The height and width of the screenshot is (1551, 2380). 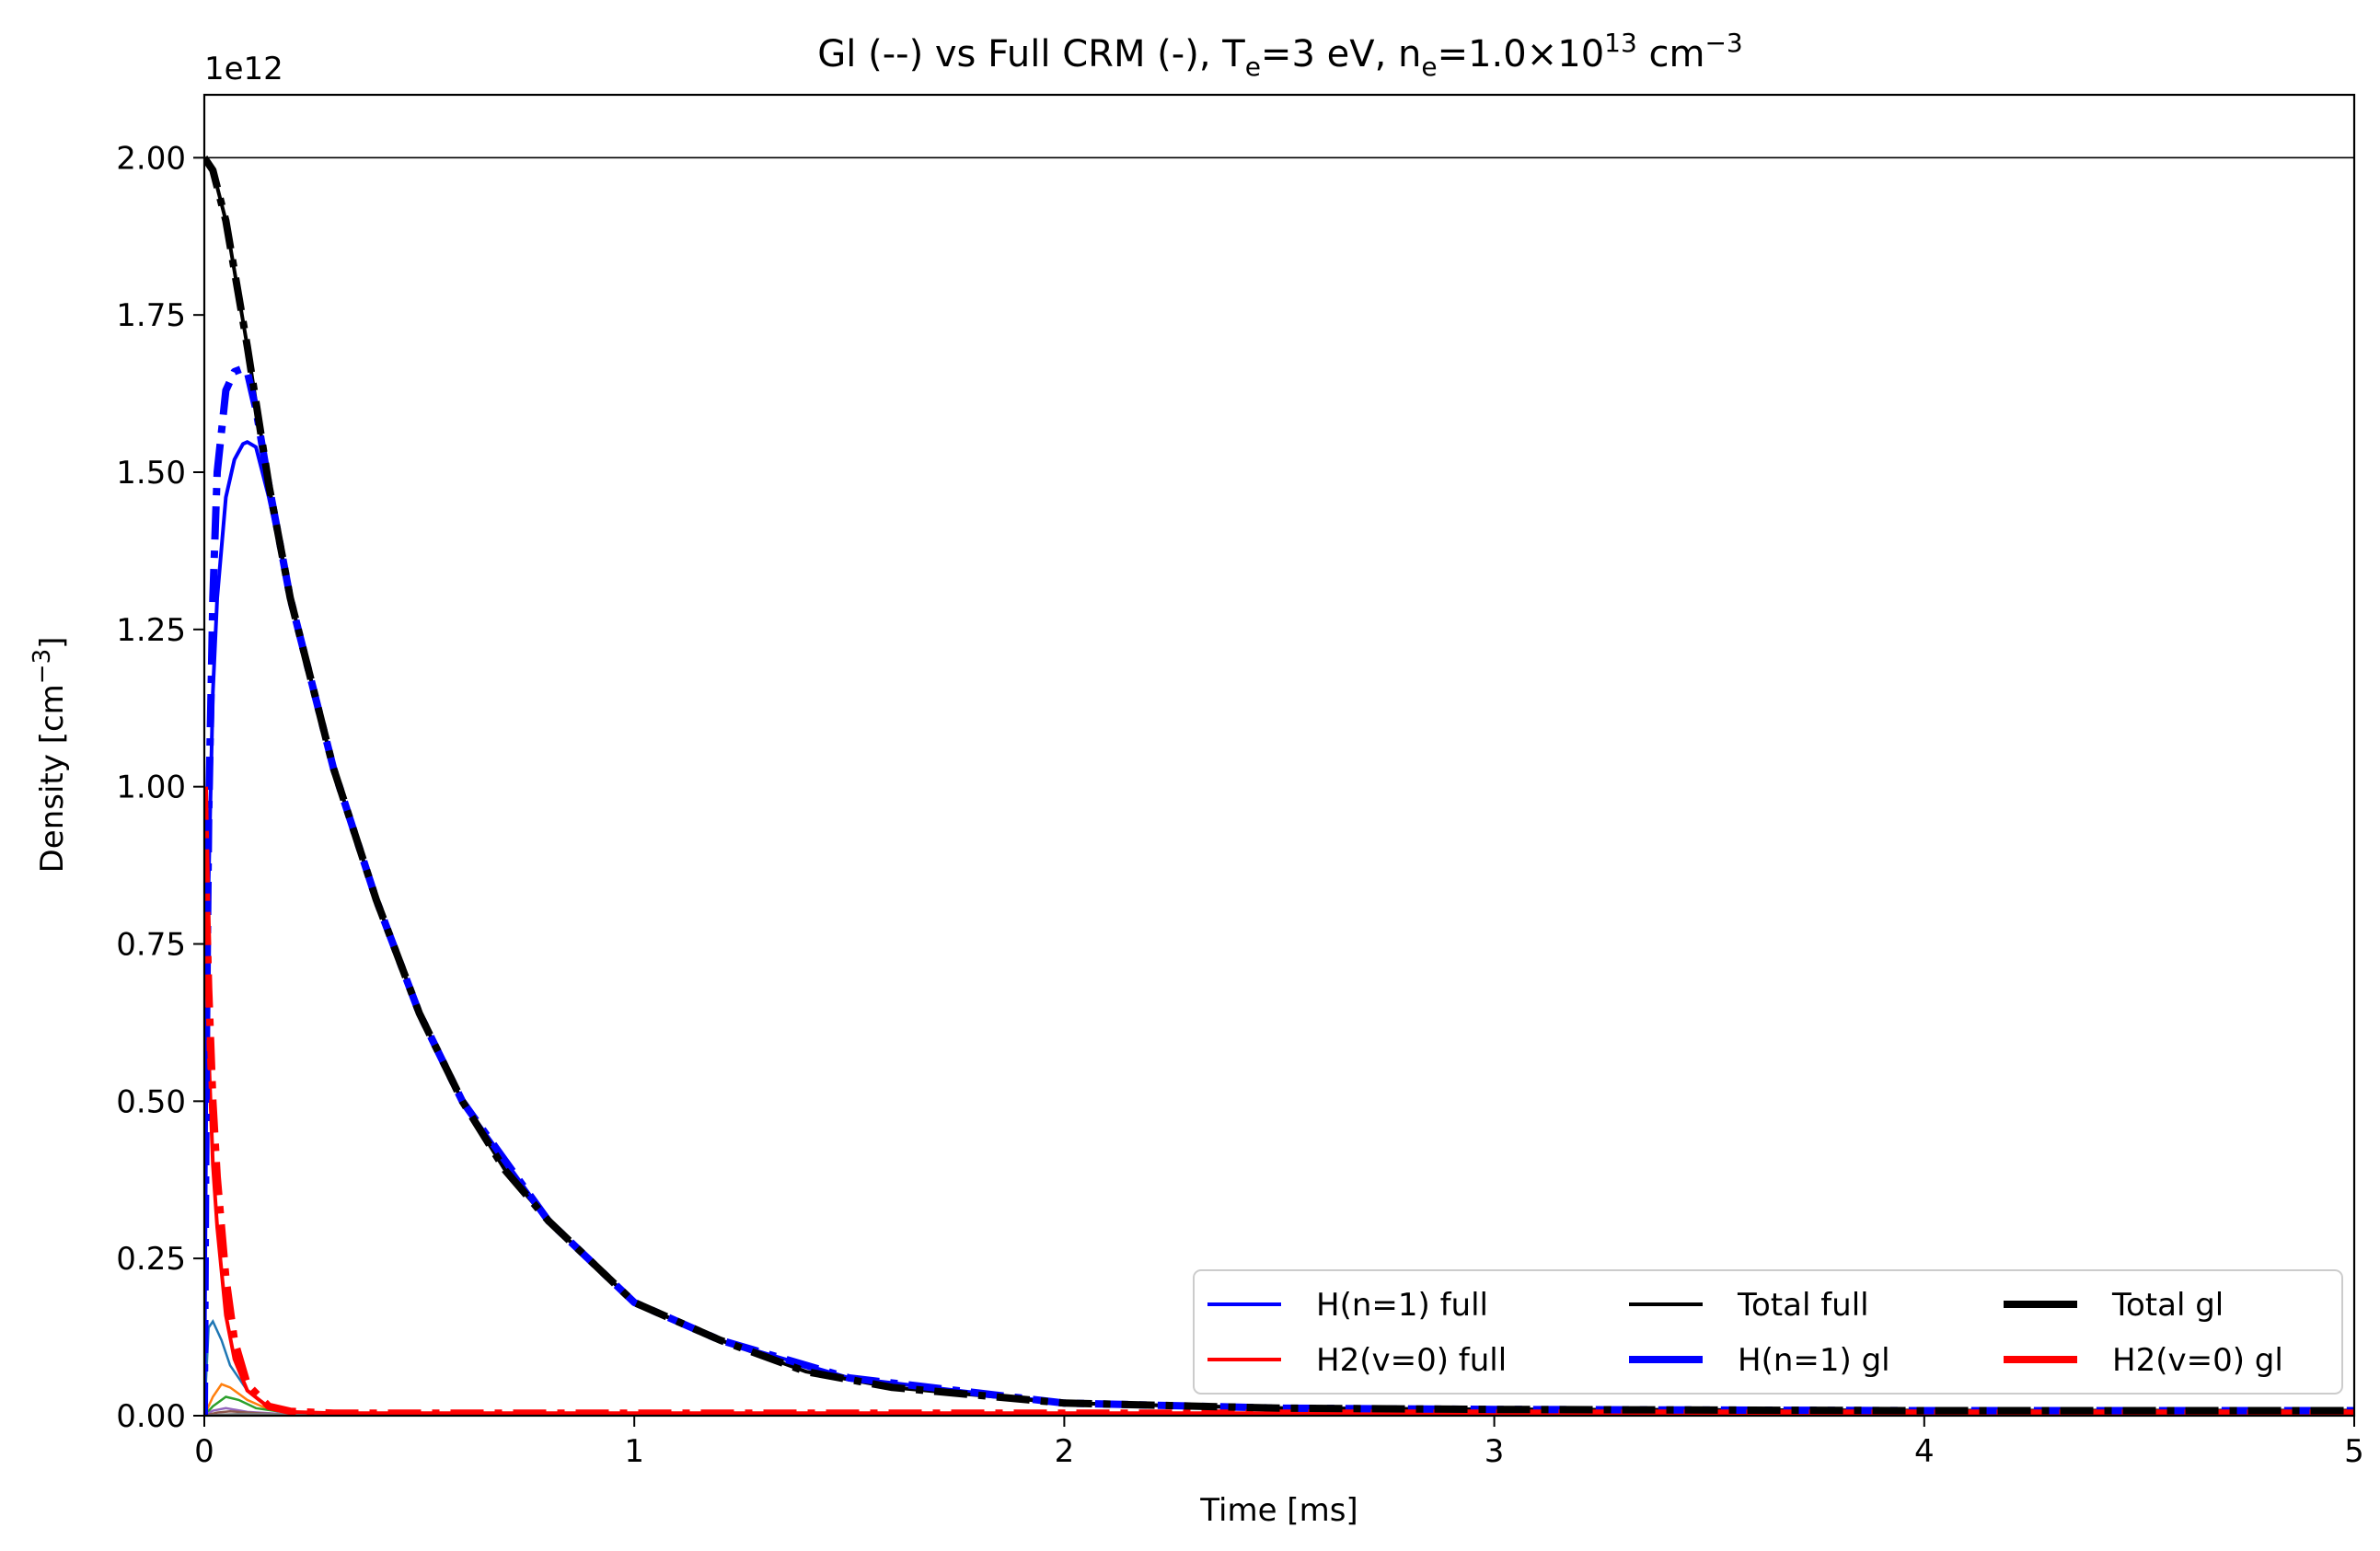 I want to click on y-tick-label-7: 1.75, so click(x=151, y=316).